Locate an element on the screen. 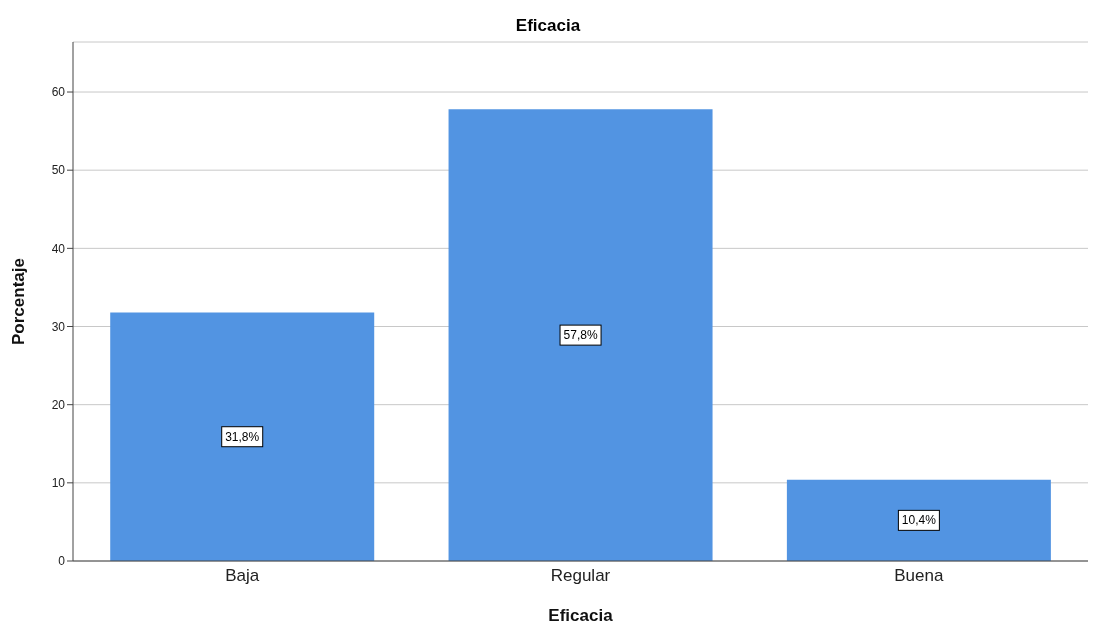 The width and height of the screenshot is (1096, 641). y-tick-label: 30 is located at coordinates (58, 326).